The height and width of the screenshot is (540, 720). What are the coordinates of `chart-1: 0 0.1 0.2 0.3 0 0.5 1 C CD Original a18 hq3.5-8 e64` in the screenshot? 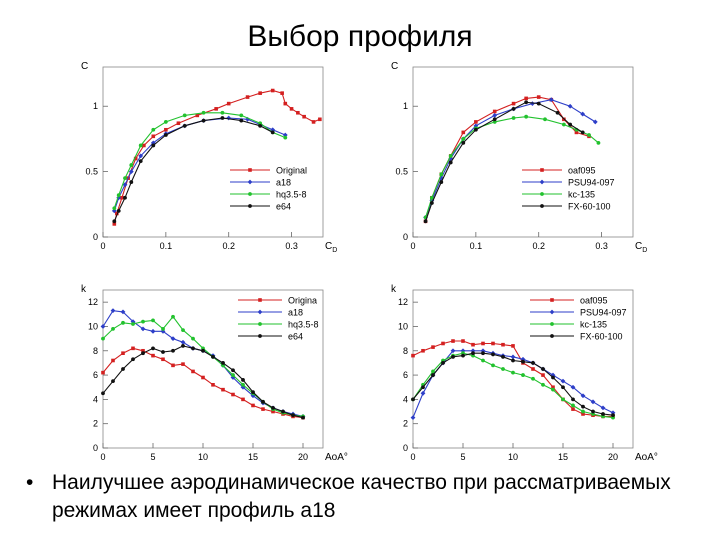 It's located at (209, 157).